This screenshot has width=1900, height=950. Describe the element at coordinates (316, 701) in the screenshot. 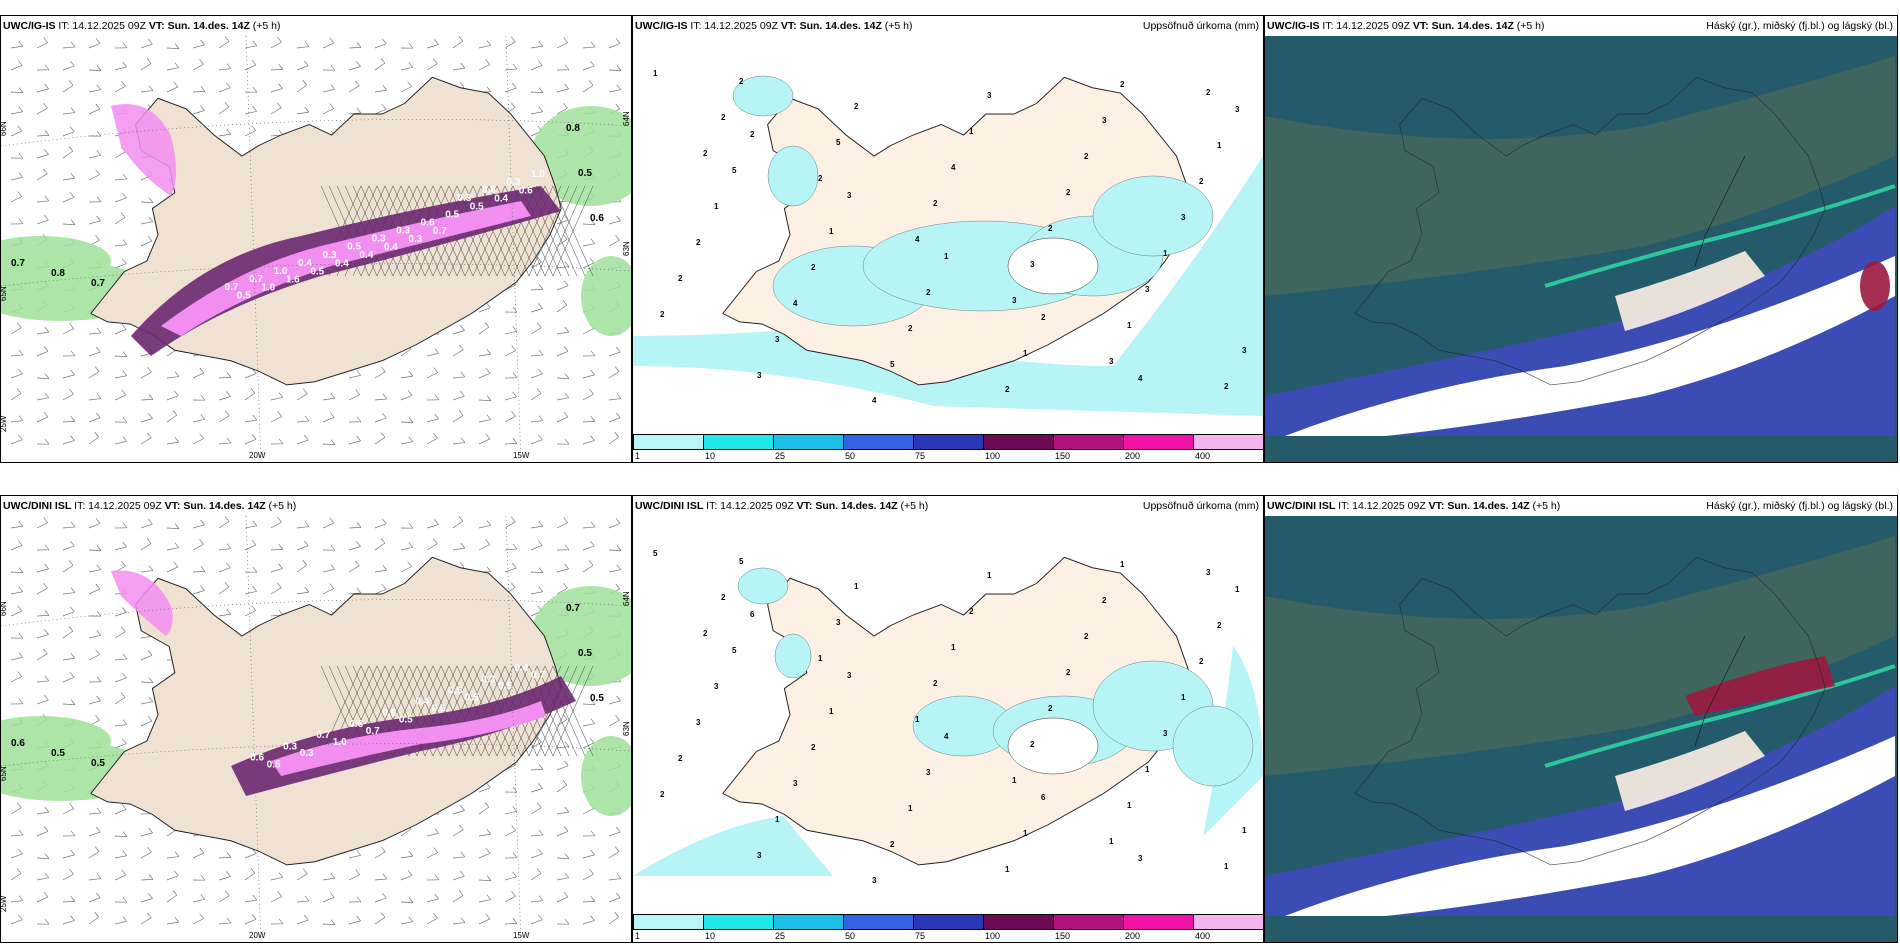

I see `ocean-precip` at that location.